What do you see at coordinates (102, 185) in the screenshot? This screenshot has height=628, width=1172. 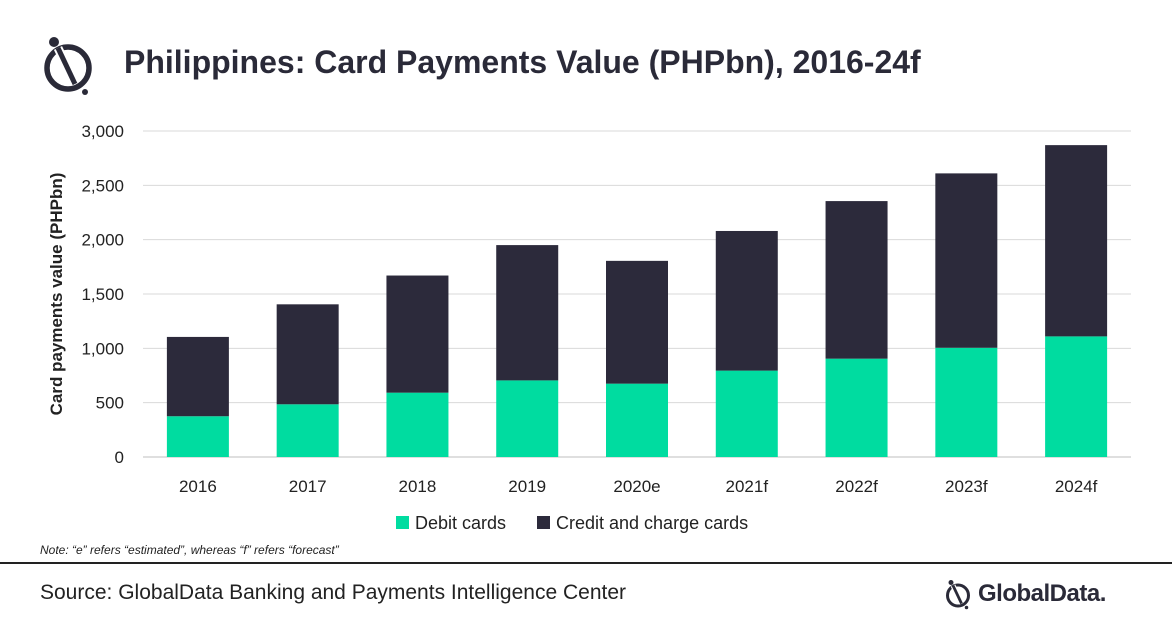 I see `y-tick-label: 2,500` at bounding box center [102, 185].